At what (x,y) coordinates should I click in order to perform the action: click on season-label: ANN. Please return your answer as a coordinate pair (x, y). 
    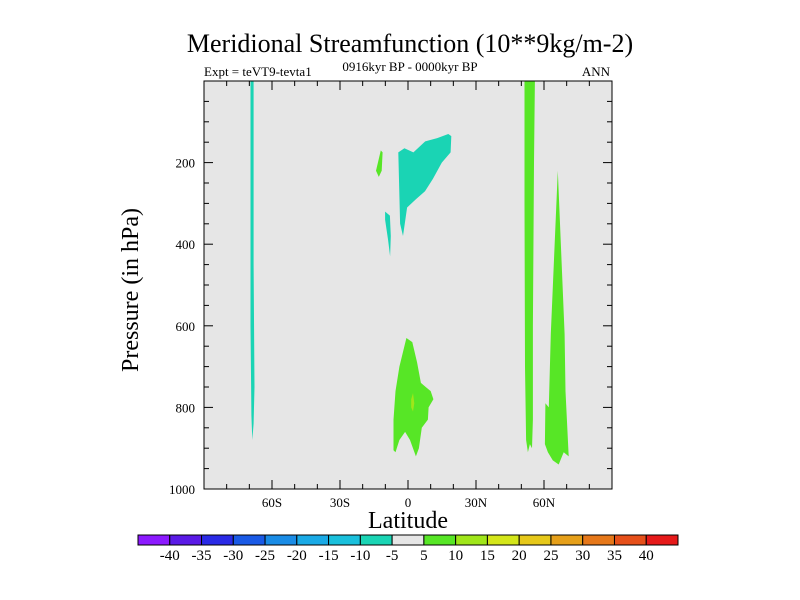
    Looking at the image, I should click on (596, 71).